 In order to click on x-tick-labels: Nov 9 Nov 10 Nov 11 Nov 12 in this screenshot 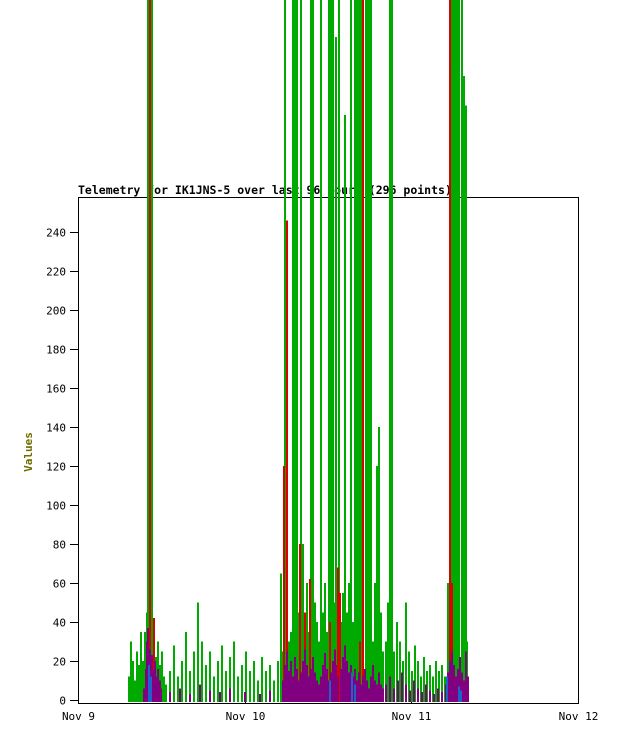, I will do `click(330, 716)`.